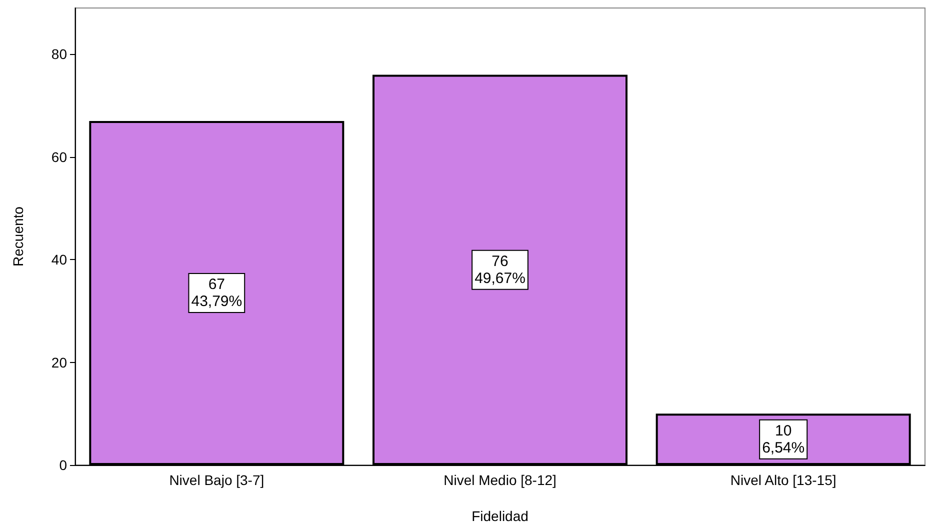  Describe the element at coordinates (216, 480) in the screenshot. I see `x-tick-label: Nivel Bajo [3-7]` at that location.